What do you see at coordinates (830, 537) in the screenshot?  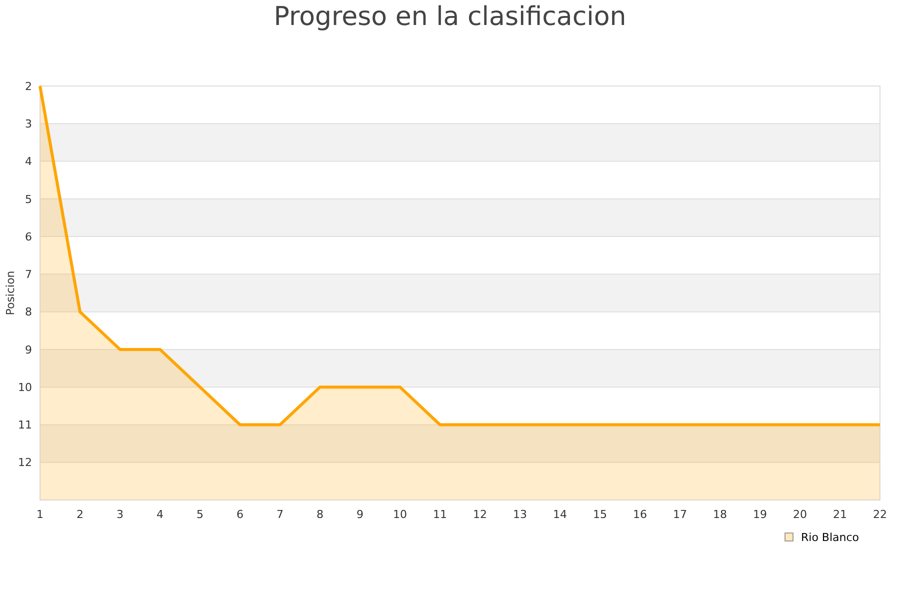 I see `legend-label: Rio Blanco` at bounding box center [830, 537].